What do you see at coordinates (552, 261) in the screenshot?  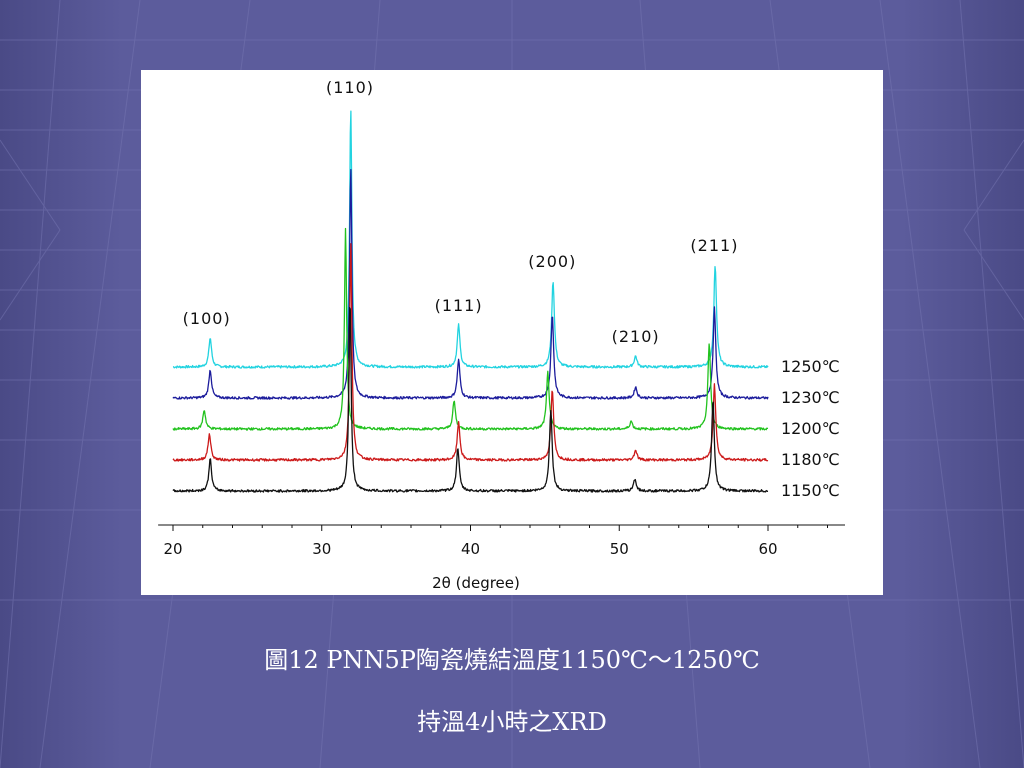 I see `peak-label: (200)` at bounding box center [552, 261].